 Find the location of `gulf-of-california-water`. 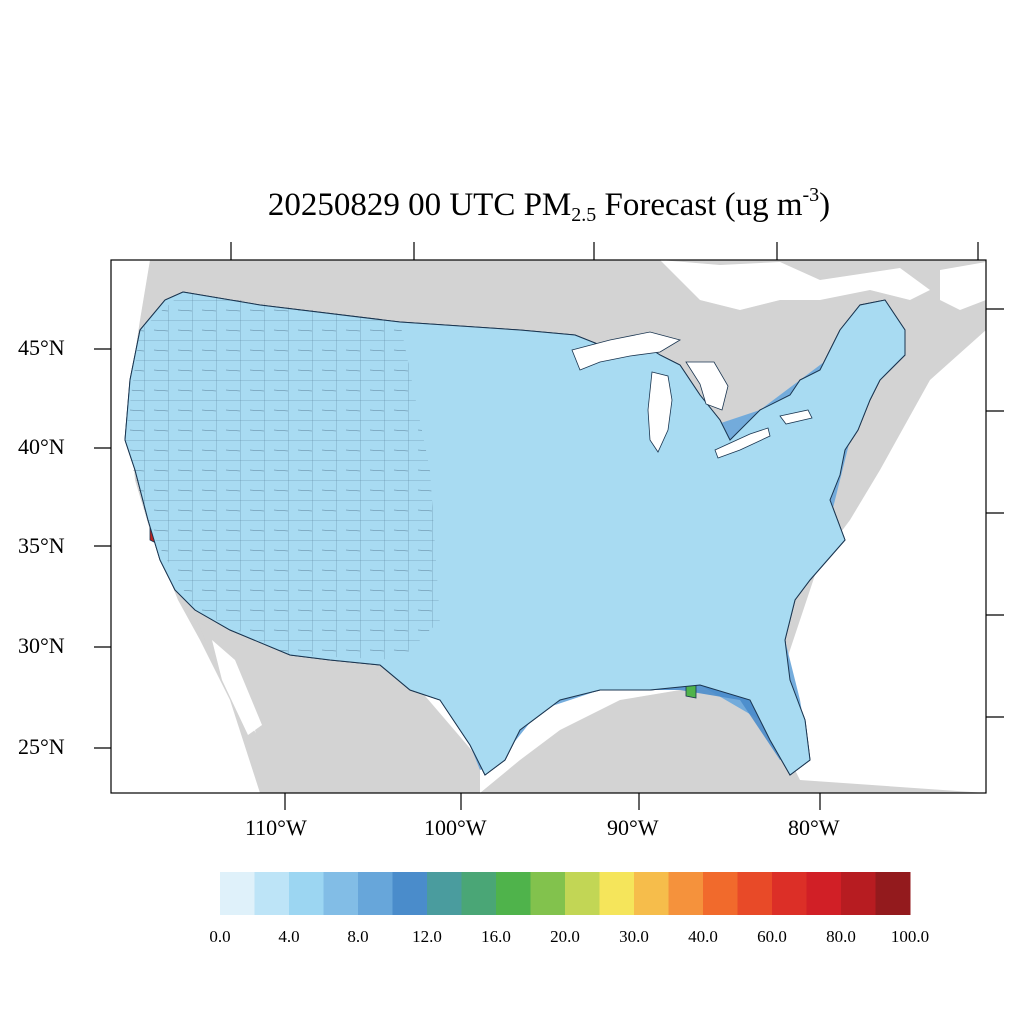

gulf-of-california-water is located at coordinates (237, 687).